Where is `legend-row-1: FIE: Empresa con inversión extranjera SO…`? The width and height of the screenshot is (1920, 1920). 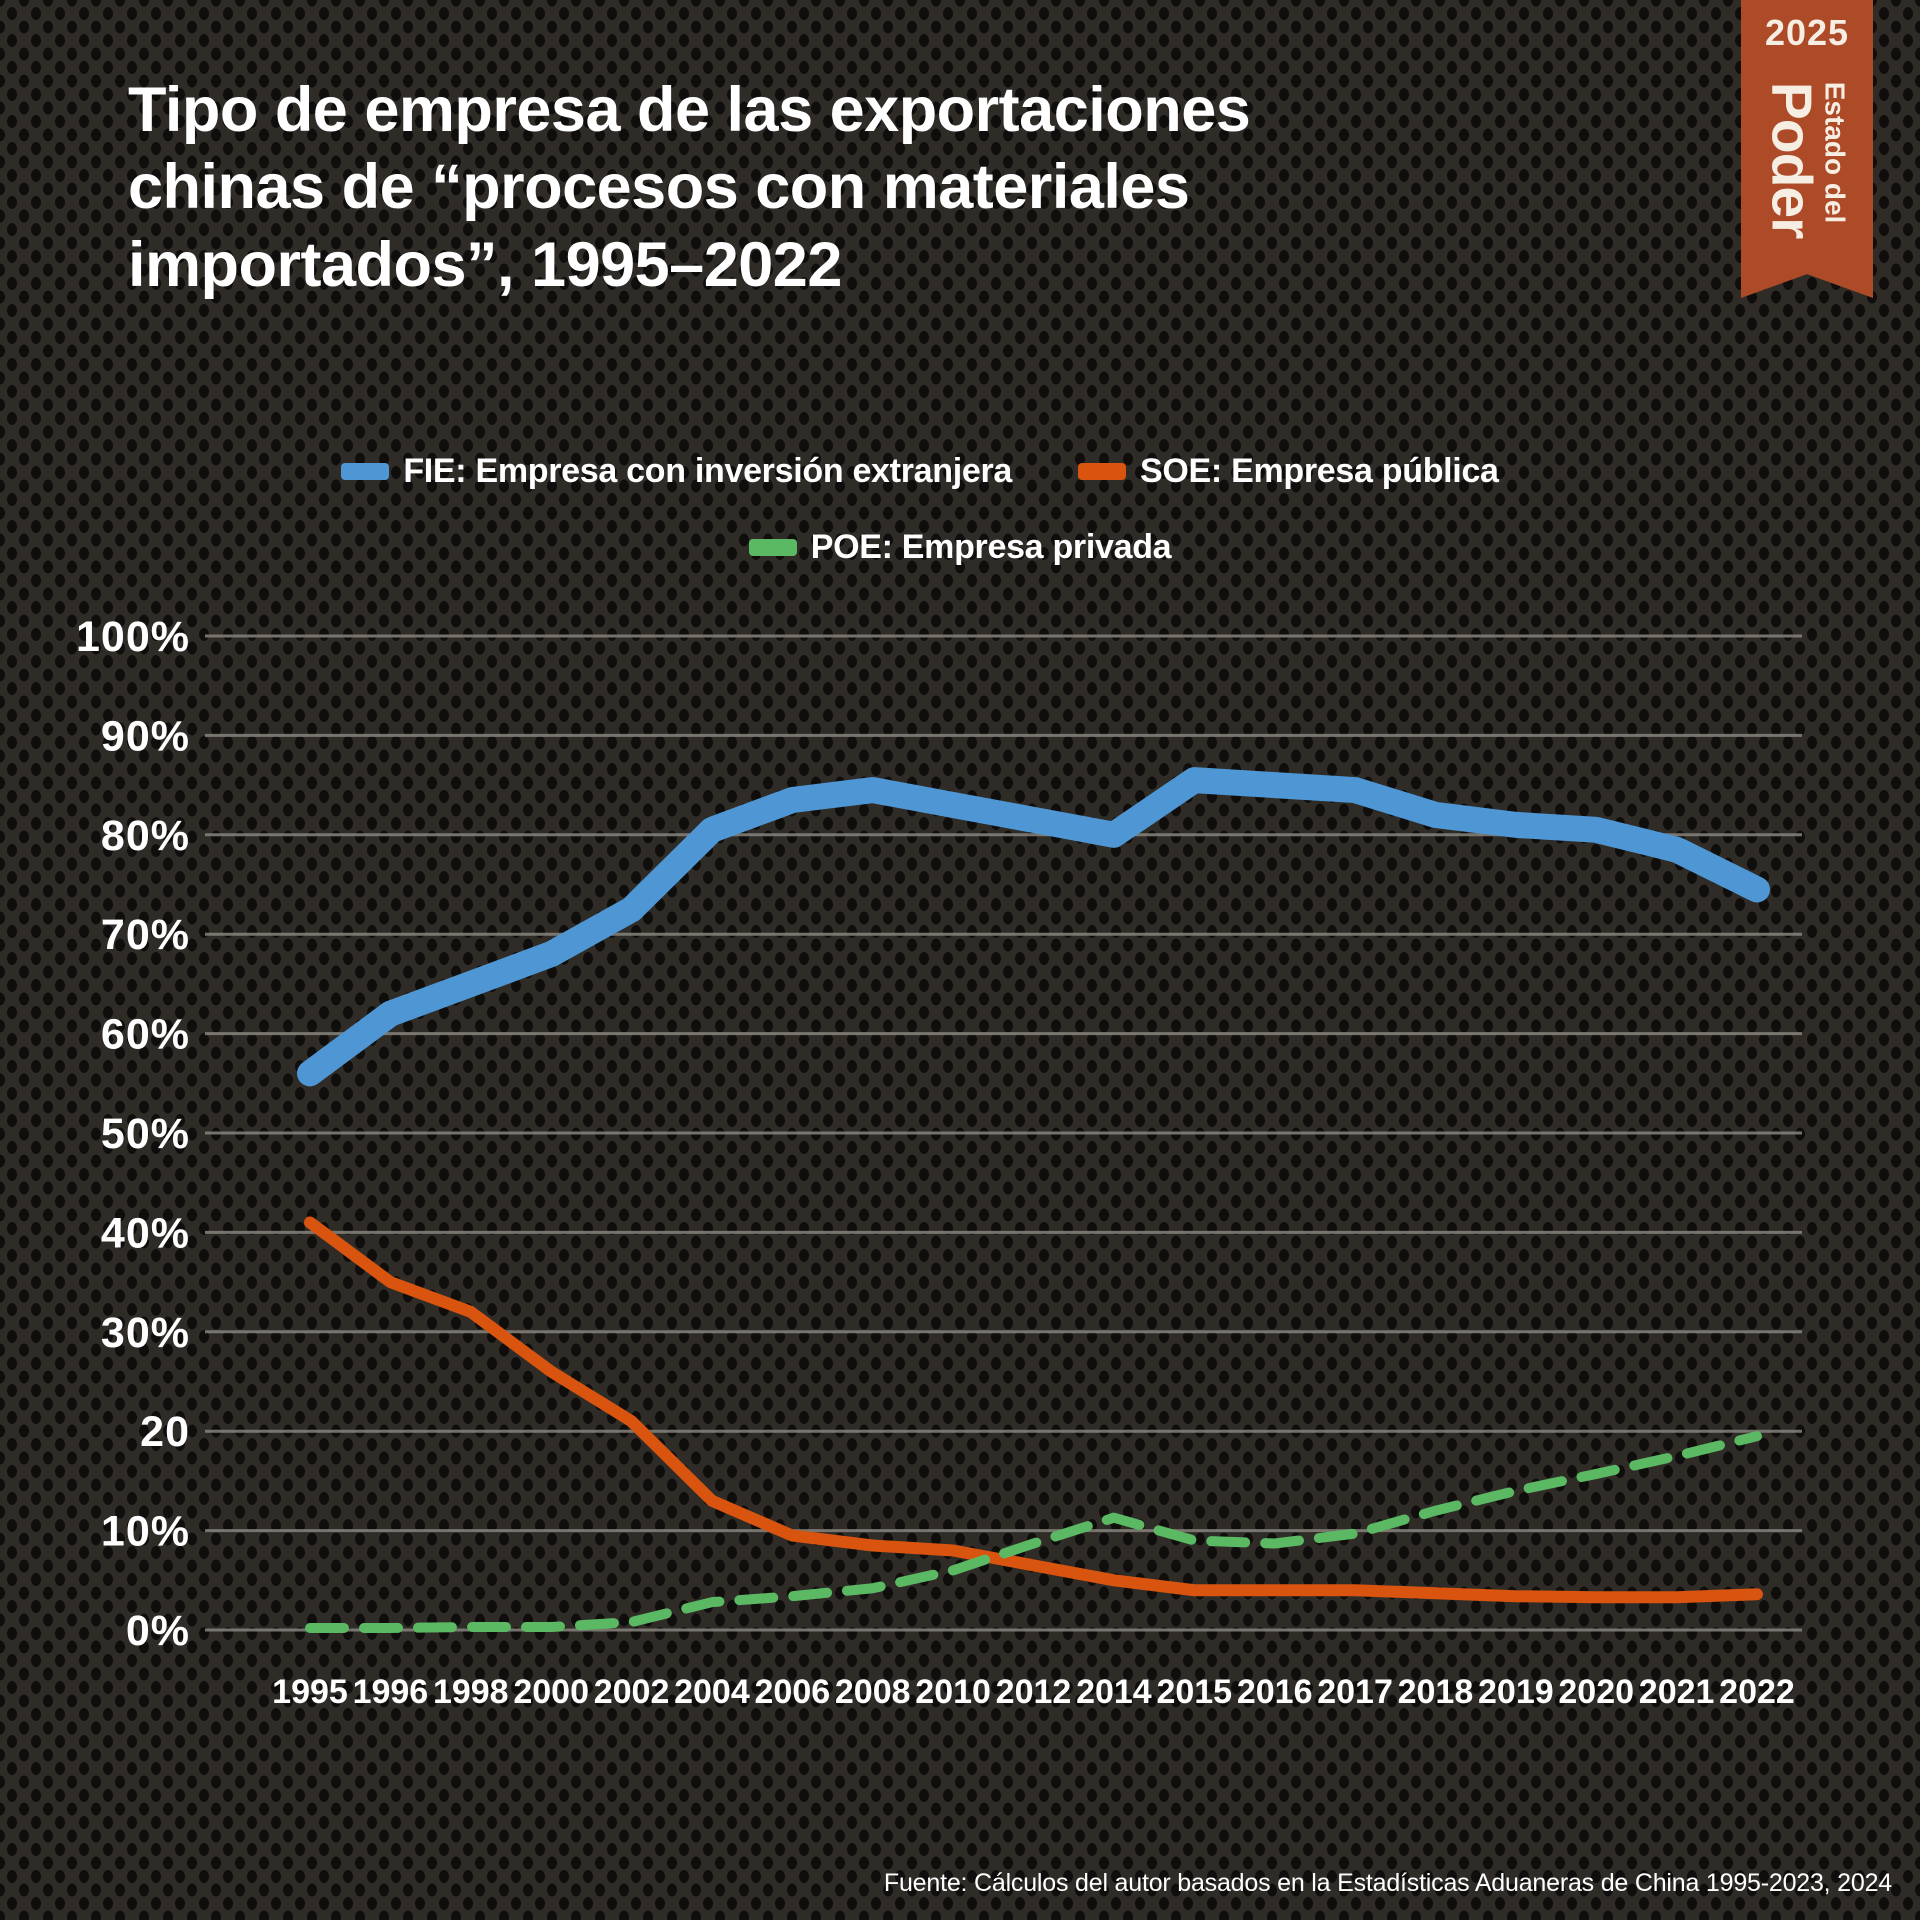 legend-row-1: FIE: Empresa con inversión extranjera SO… is located at coordinates (960, 471).